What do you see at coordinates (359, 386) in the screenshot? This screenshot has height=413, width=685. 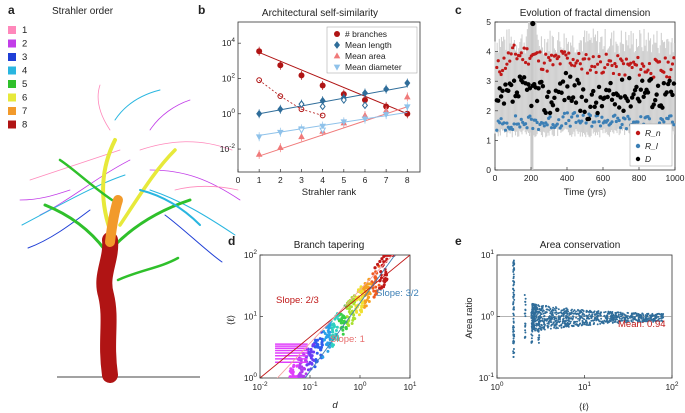 I see `d-xtick-label: 100` at bounding box center [359, 386].